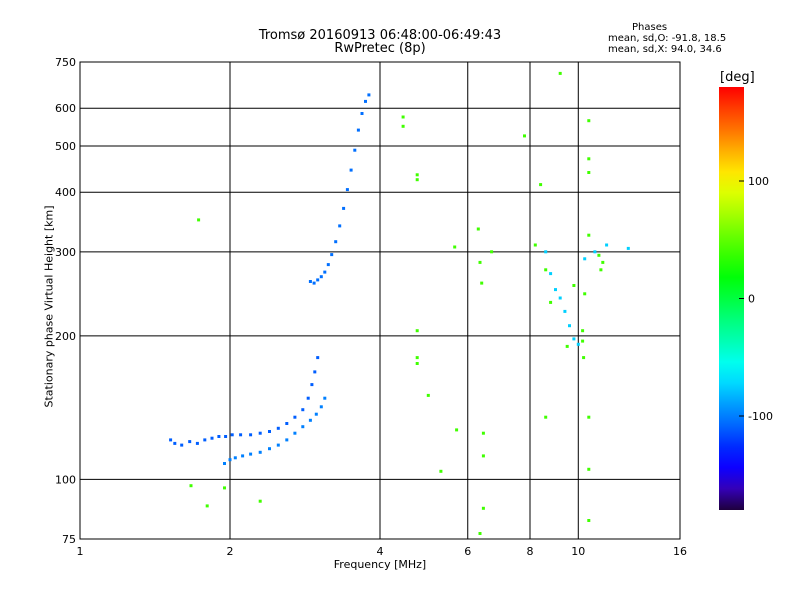  I want to click on x-tick-label: 2, so click(230, 551).